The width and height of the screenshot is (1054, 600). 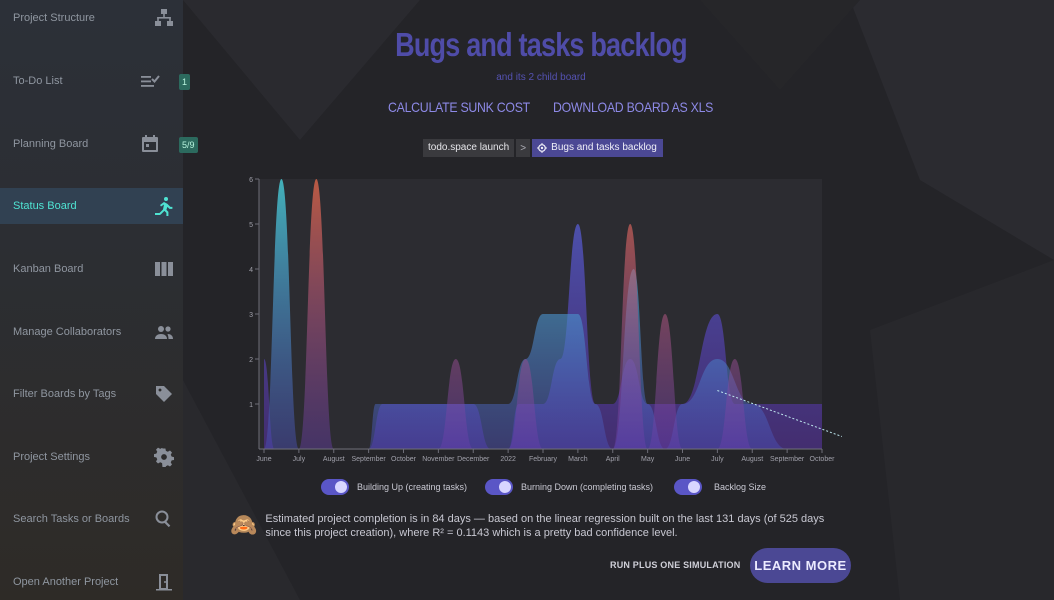 I want to click on sidebar-item-project-structure: Project Structure, so click(x=91, y=18).